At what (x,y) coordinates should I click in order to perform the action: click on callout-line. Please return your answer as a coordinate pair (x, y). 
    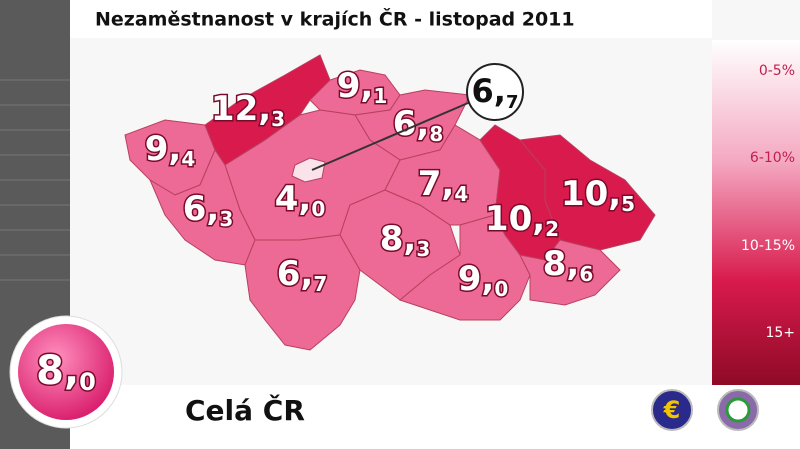
    Looking at the image, I should click on (393, 135).